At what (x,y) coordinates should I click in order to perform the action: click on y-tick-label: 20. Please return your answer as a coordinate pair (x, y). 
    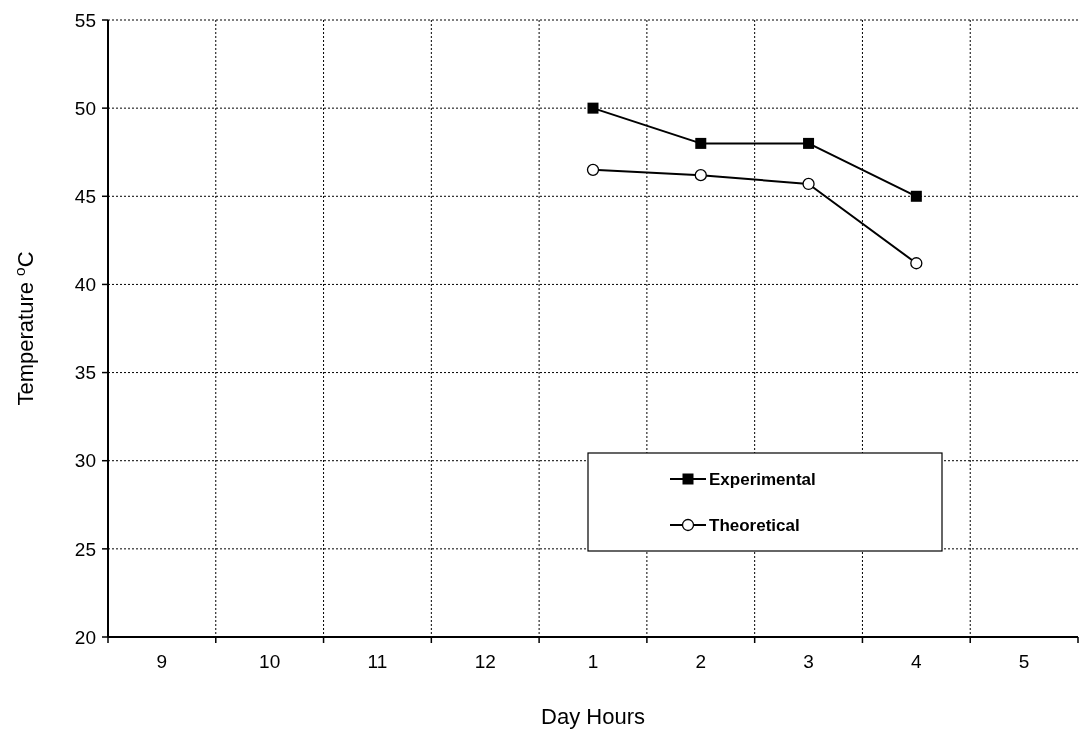
    Looking at the image, I should click on (85, 637).